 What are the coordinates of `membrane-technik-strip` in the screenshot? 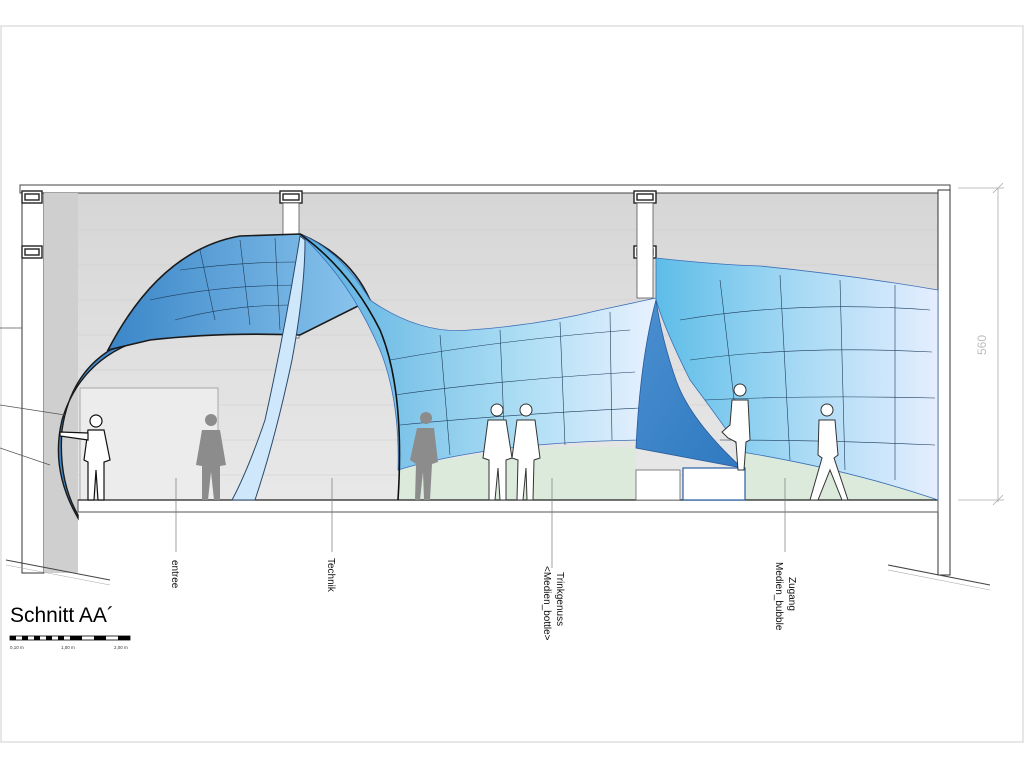 It's located at (268, 368).